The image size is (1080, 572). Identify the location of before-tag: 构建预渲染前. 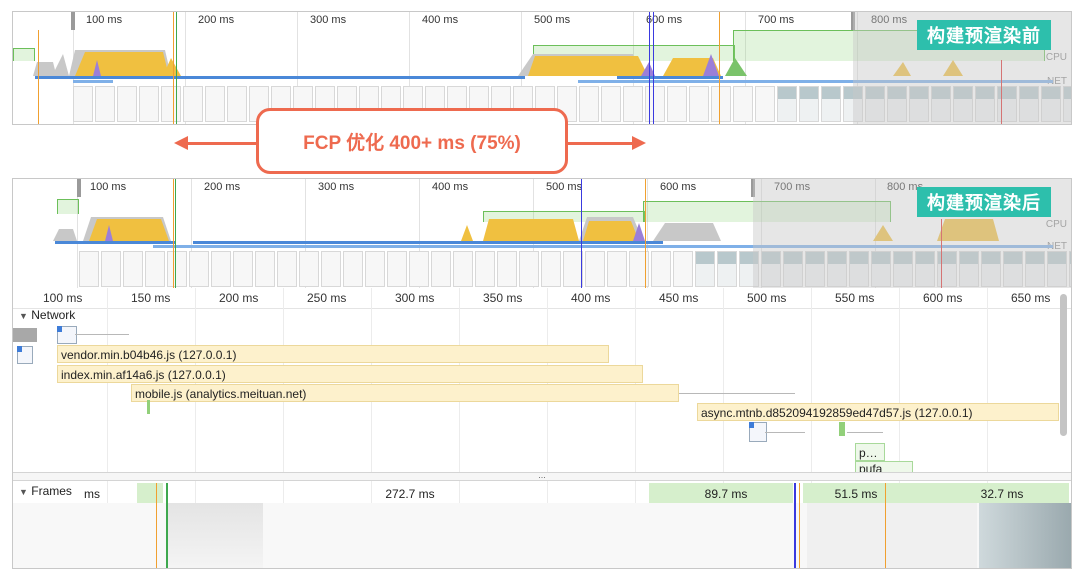
(984, 35).